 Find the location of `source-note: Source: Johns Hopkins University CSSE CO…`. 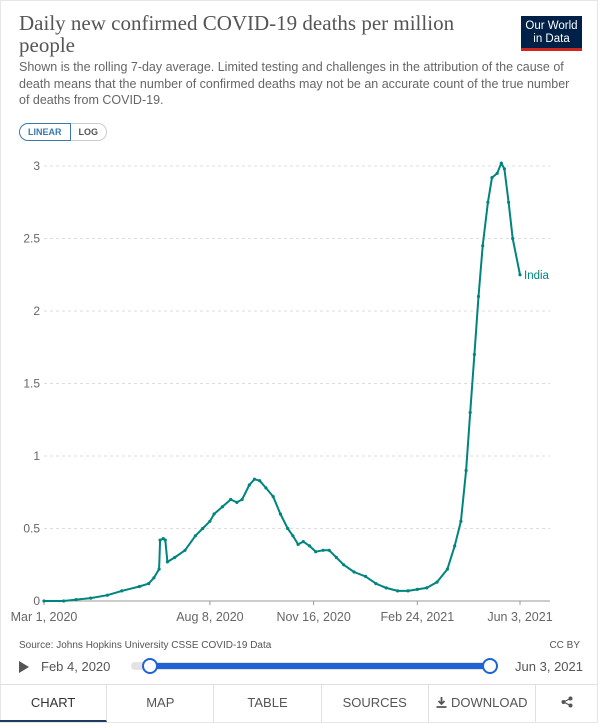

source-note: Source: Johns Hopkins University CSSE CO… is located at coordinates (145, 645).